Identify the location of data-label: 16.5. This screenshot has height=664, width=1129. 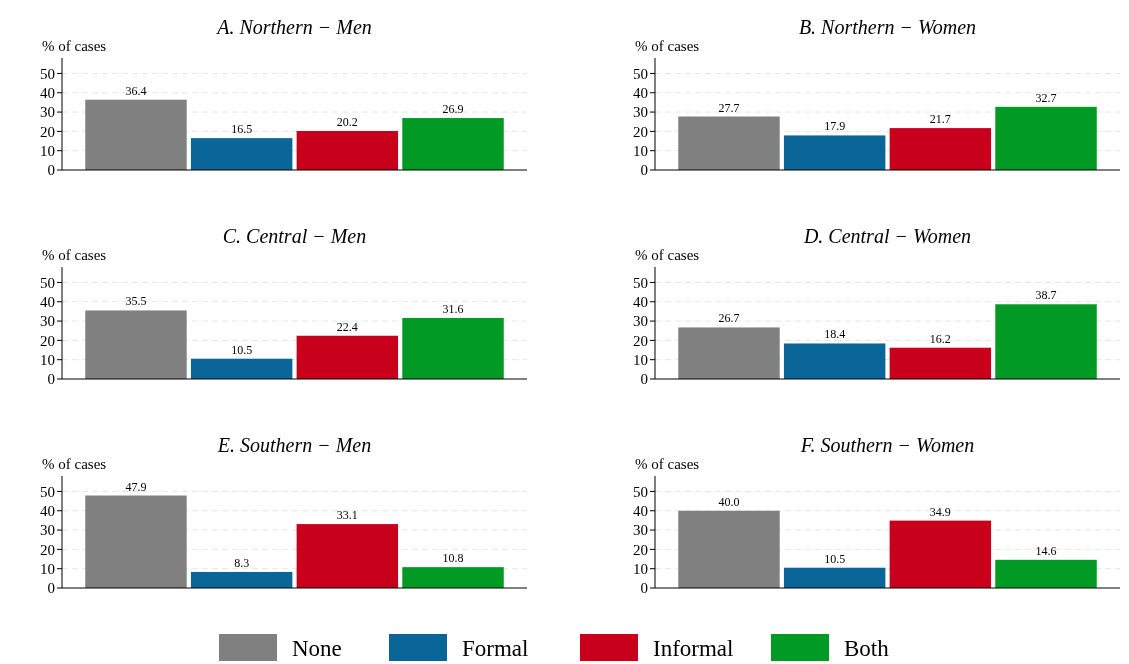
(242, 129).